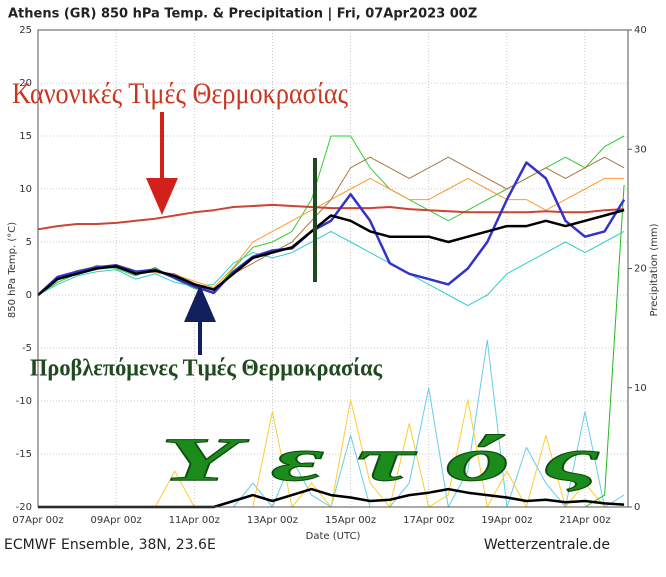  I want to click on y-tick-label: -15, so click(24, 454).